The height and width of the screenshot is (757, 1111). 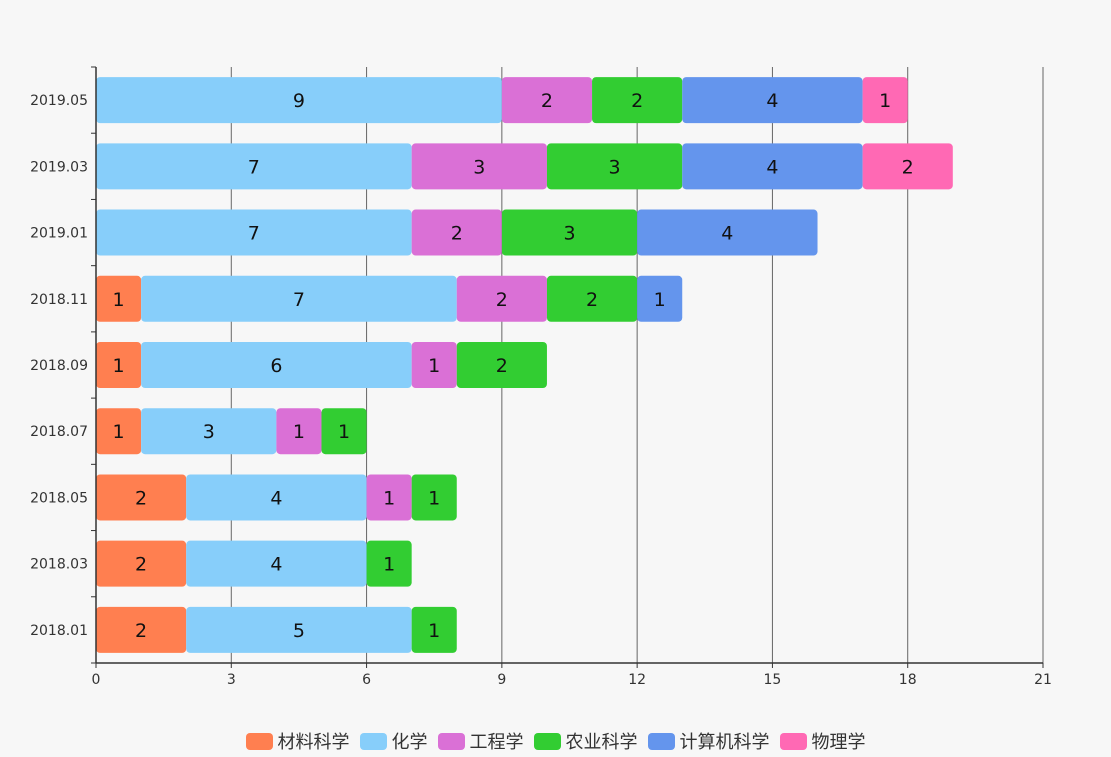 I want to click on legend-item: 计算机科学, so click(x=708, y=741).